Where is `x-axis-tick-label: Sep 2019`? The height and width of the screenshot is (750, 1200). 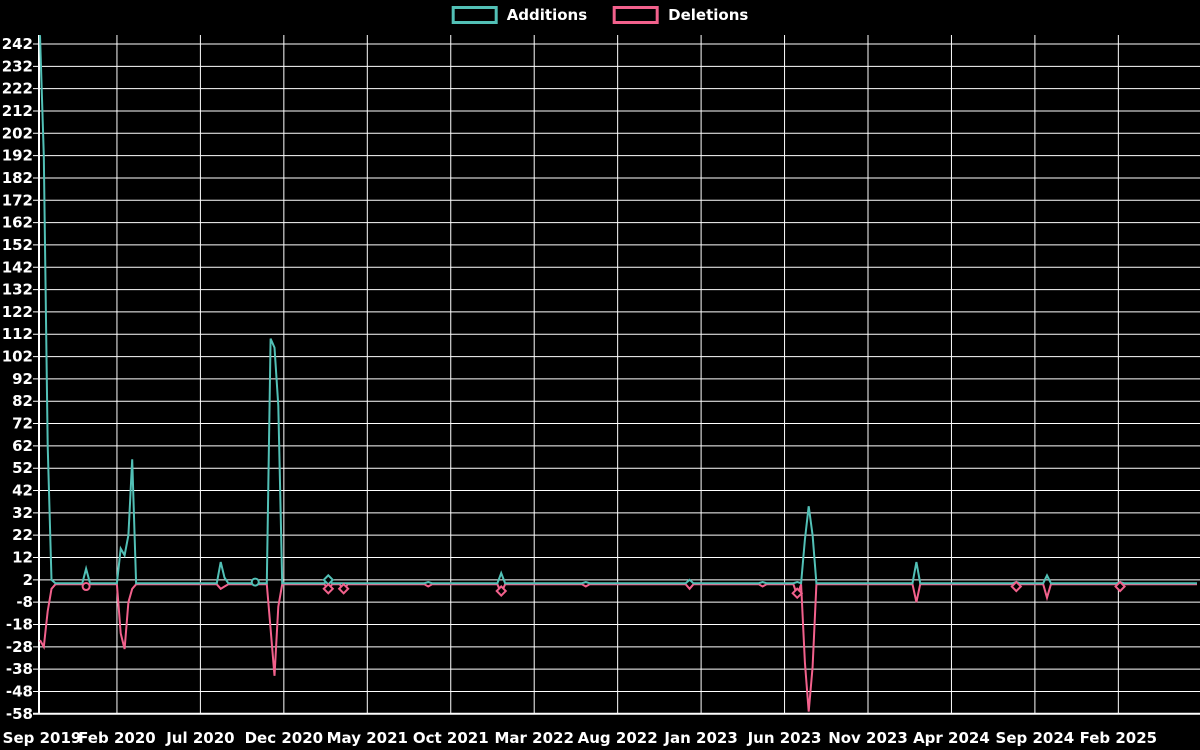
x-axis-tick-label: Sep 2019 is located at coordinates (42, 738).